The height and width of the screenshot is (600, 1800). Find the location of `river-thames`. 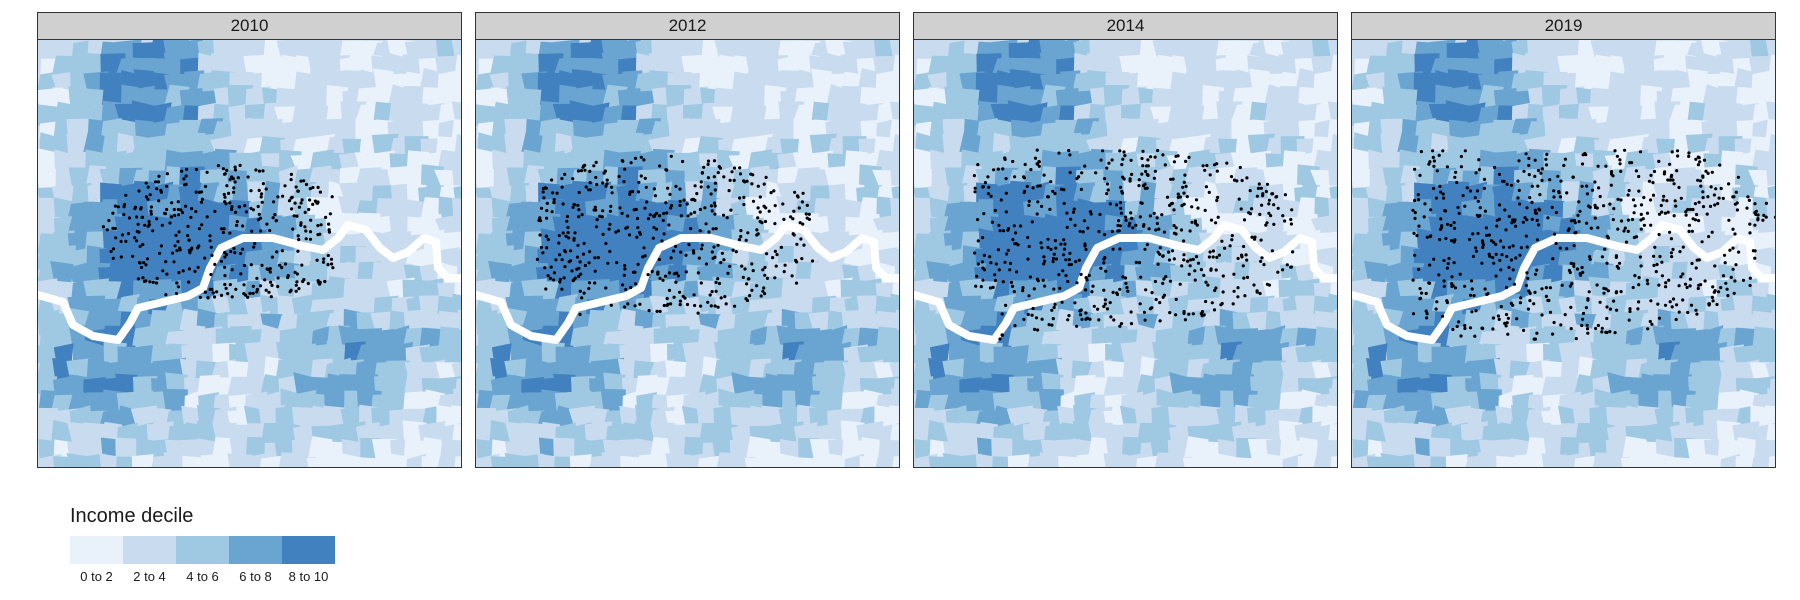

river-thames is located at coordinates (1563, 282).